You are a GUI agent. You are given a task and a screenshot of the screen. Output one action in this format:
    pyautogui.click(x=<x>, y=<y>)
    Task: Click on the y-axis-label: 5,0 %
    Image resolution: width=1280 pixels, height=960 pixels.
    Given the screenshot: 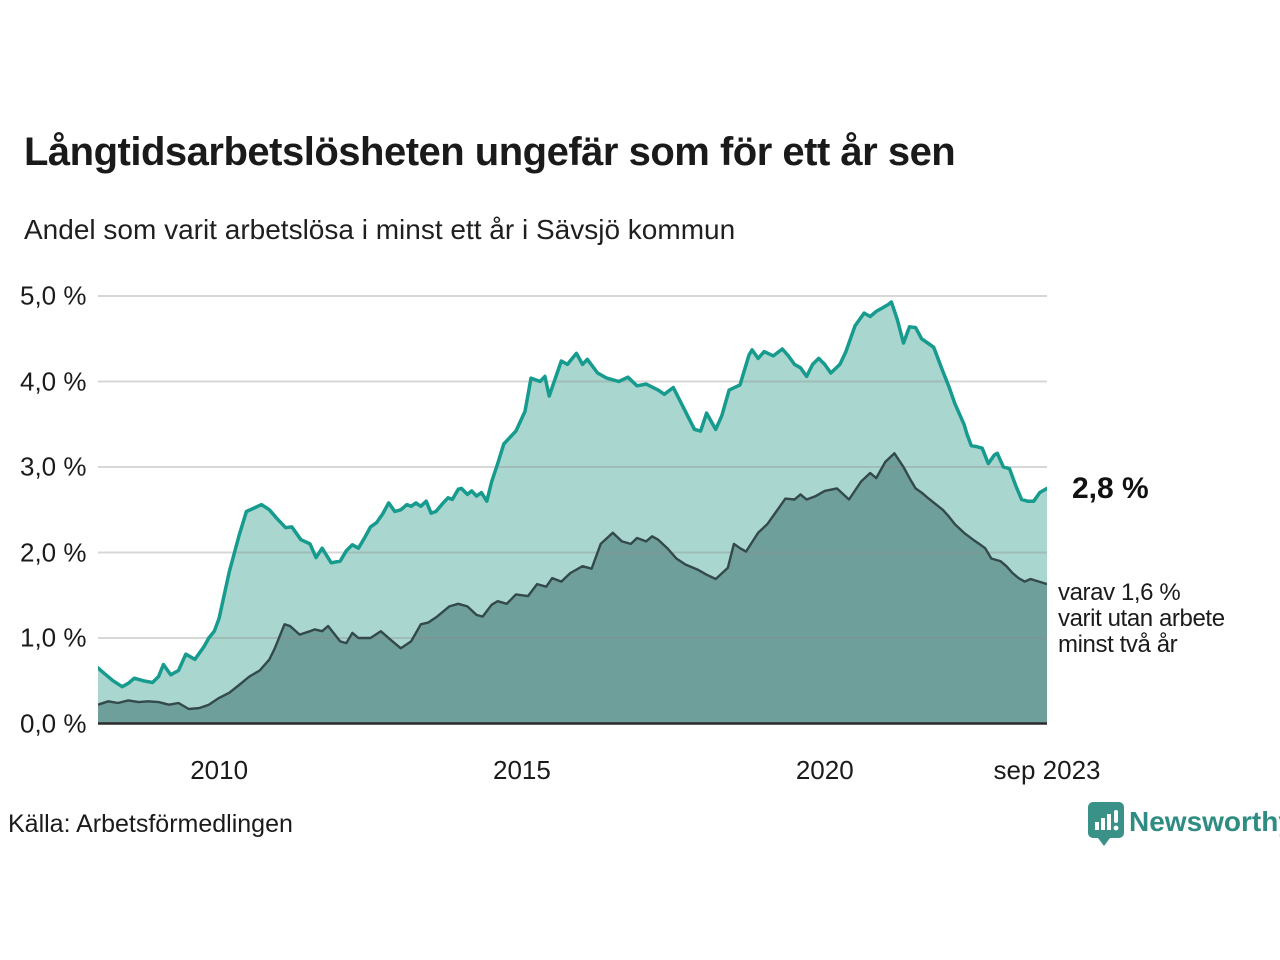 What is the action you would take?
    pyautogui.click(x=53, y=295)
    